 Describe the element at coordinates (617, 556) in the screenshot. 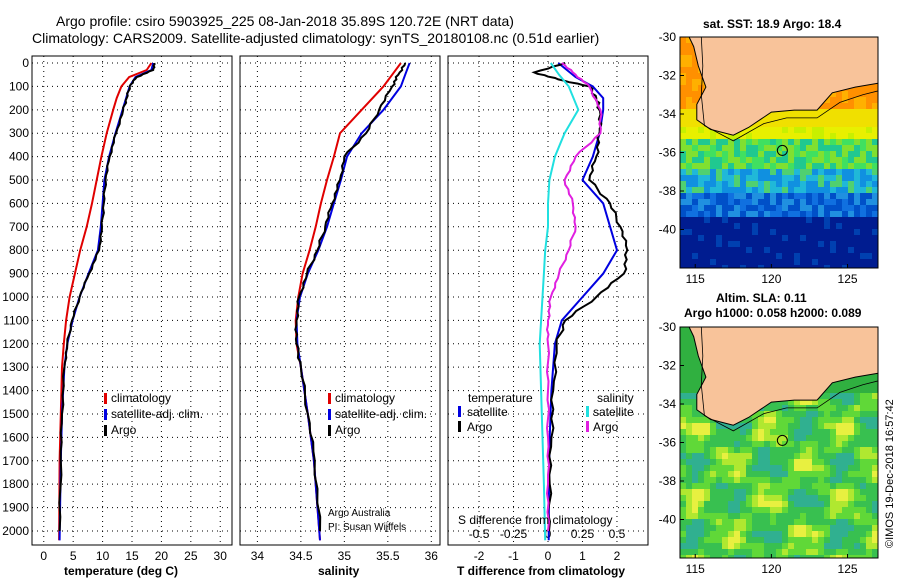

I see `x-tick-label: 2` at that location.